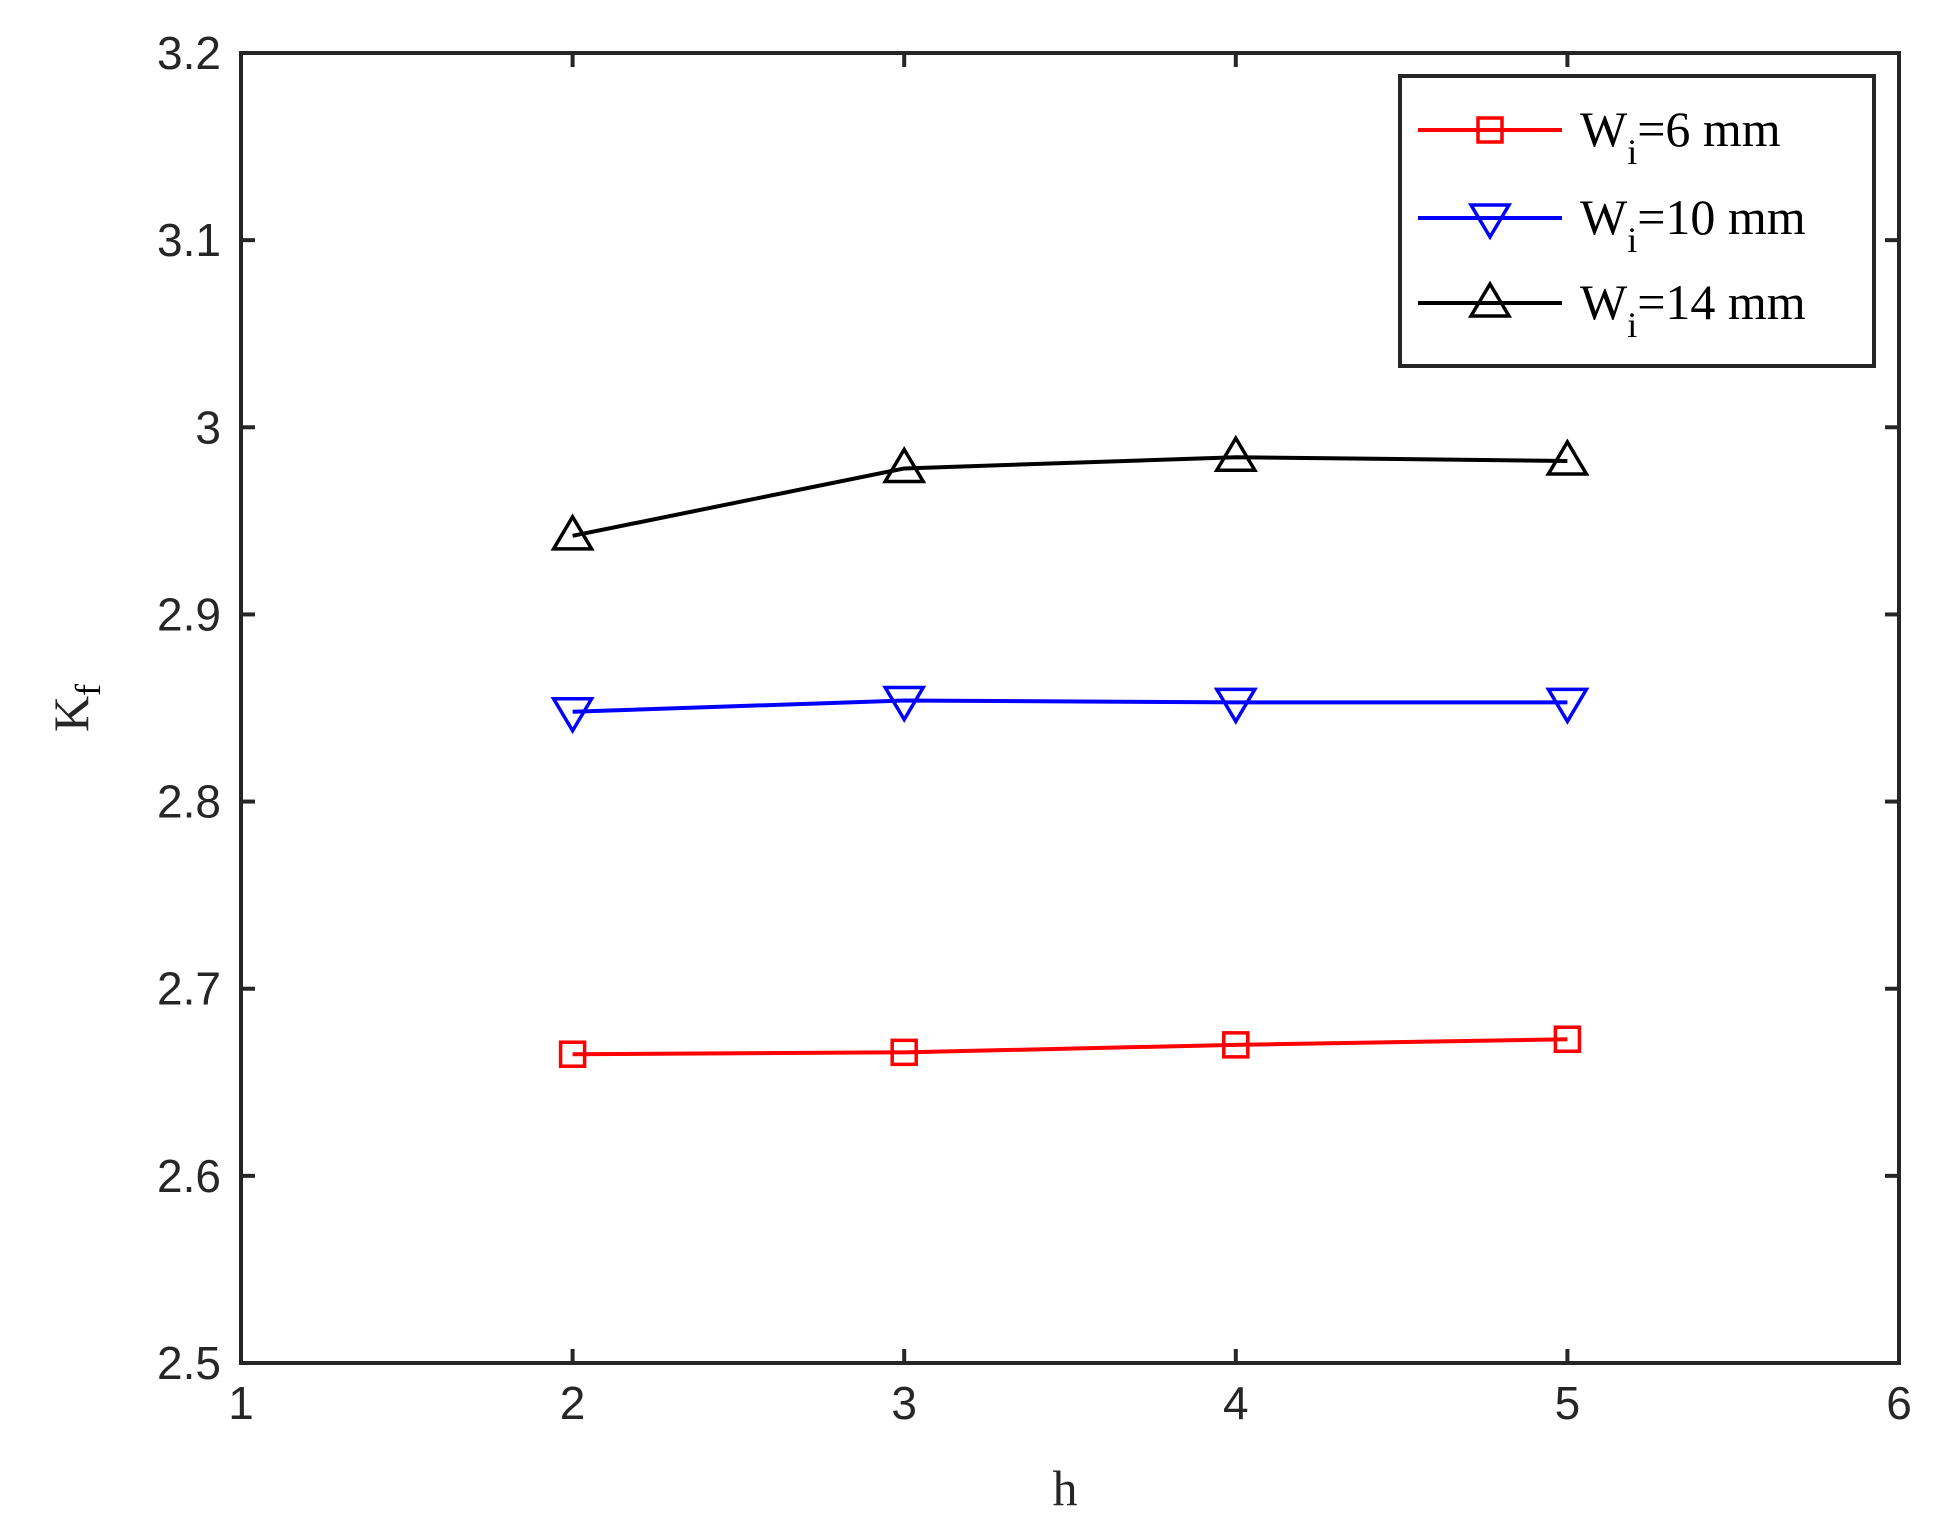  I want to click on y-tick-label: 2.7, so click(189, 989).